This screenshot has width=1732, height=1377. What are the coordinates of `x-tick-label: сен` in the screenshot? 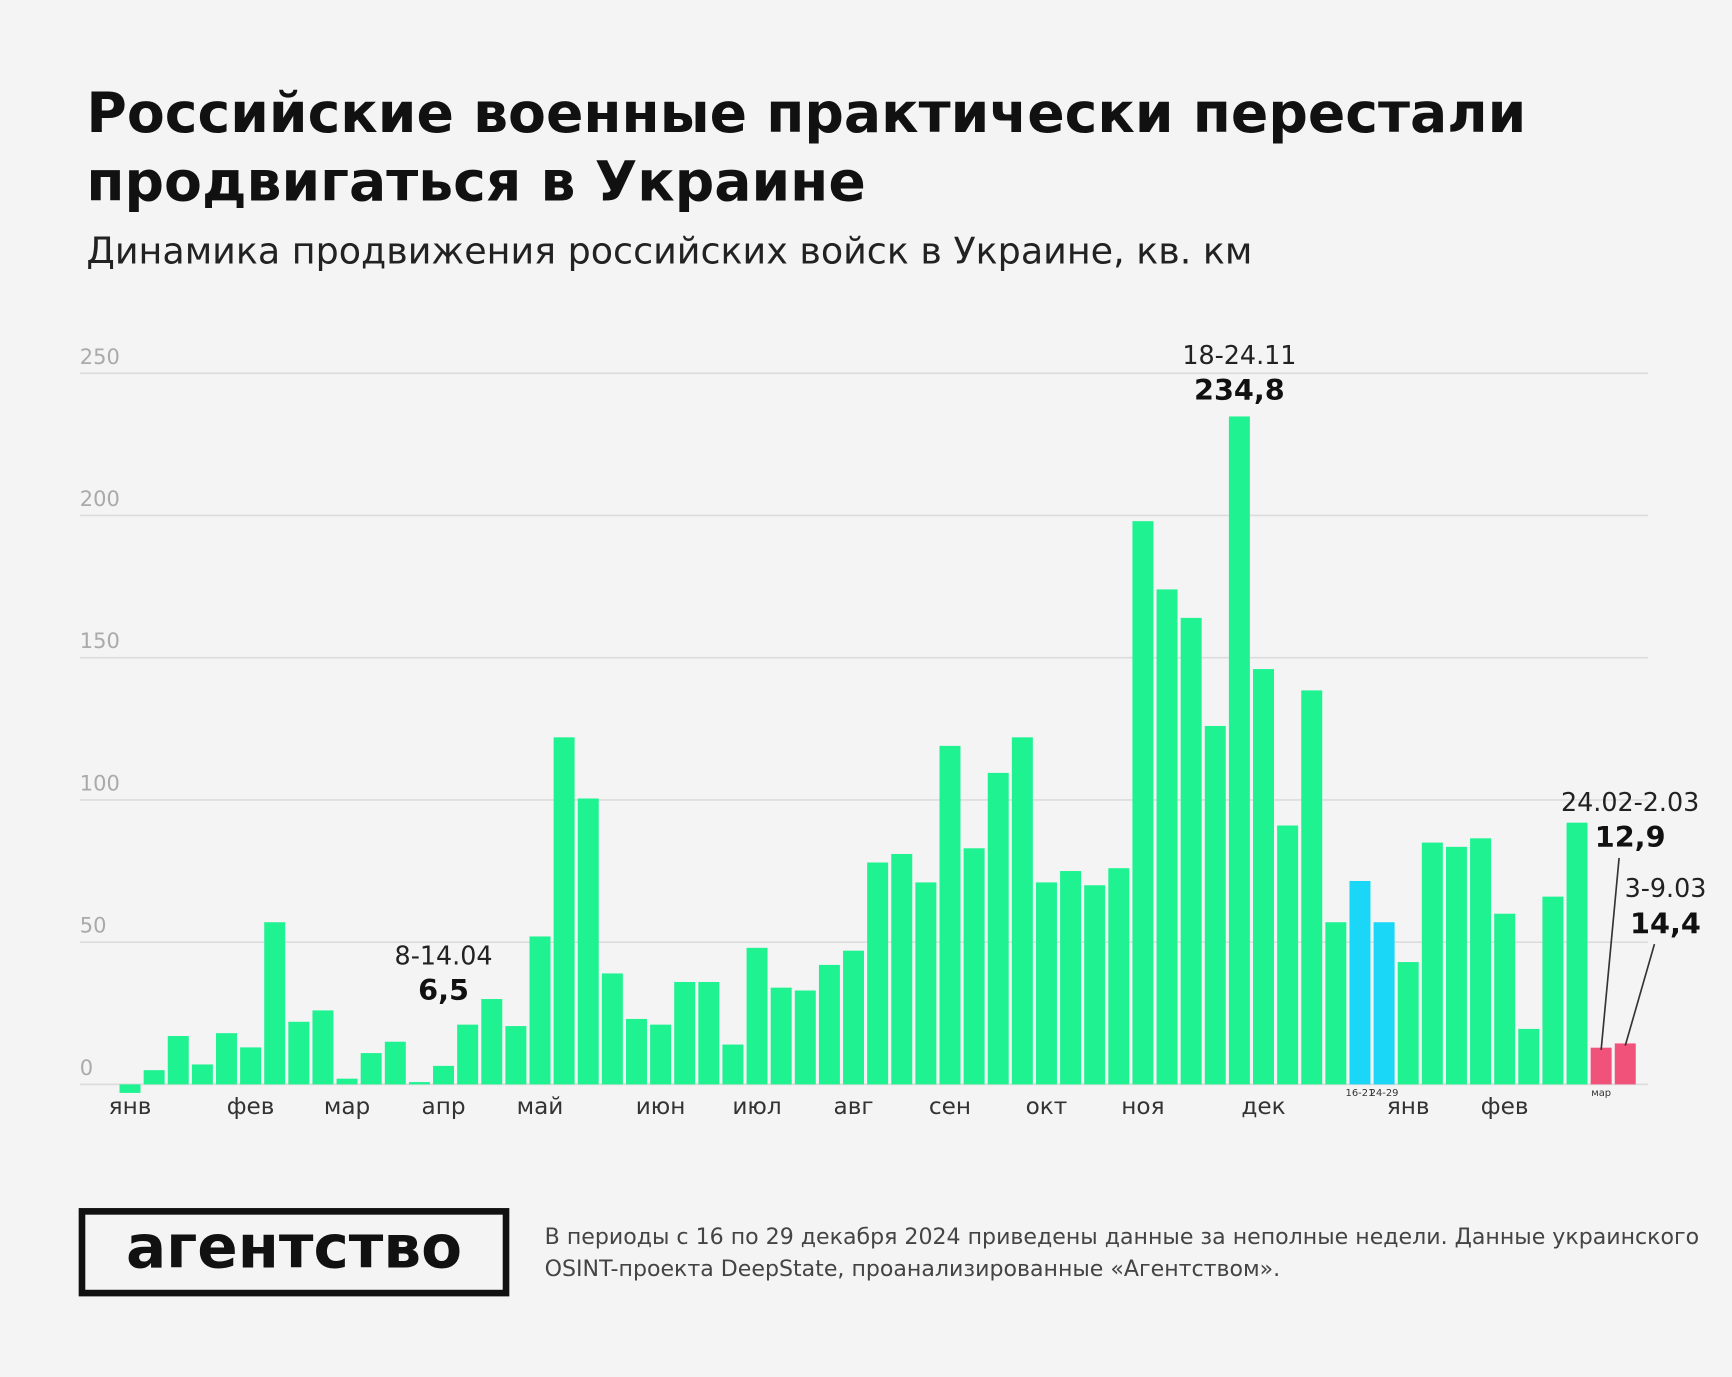 It's located at (950, 1106).